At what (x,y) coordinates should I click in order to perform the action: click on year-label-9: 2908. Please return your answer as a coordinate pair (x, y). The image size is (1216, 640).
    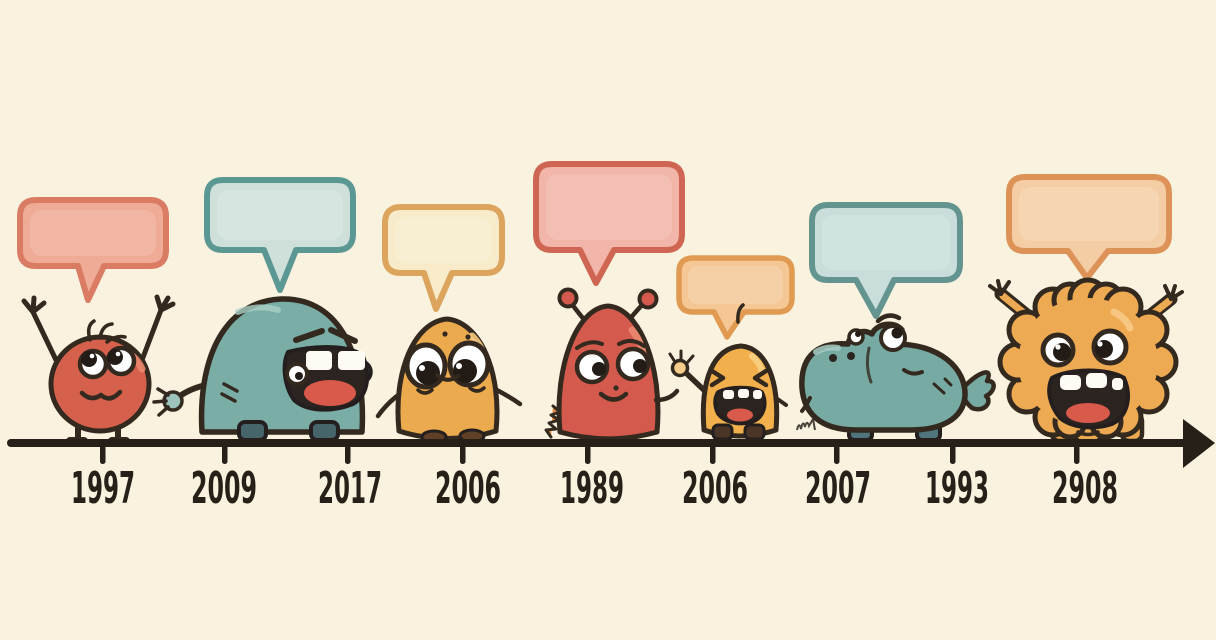
    Looking at the image, I should click on (1085, 488).